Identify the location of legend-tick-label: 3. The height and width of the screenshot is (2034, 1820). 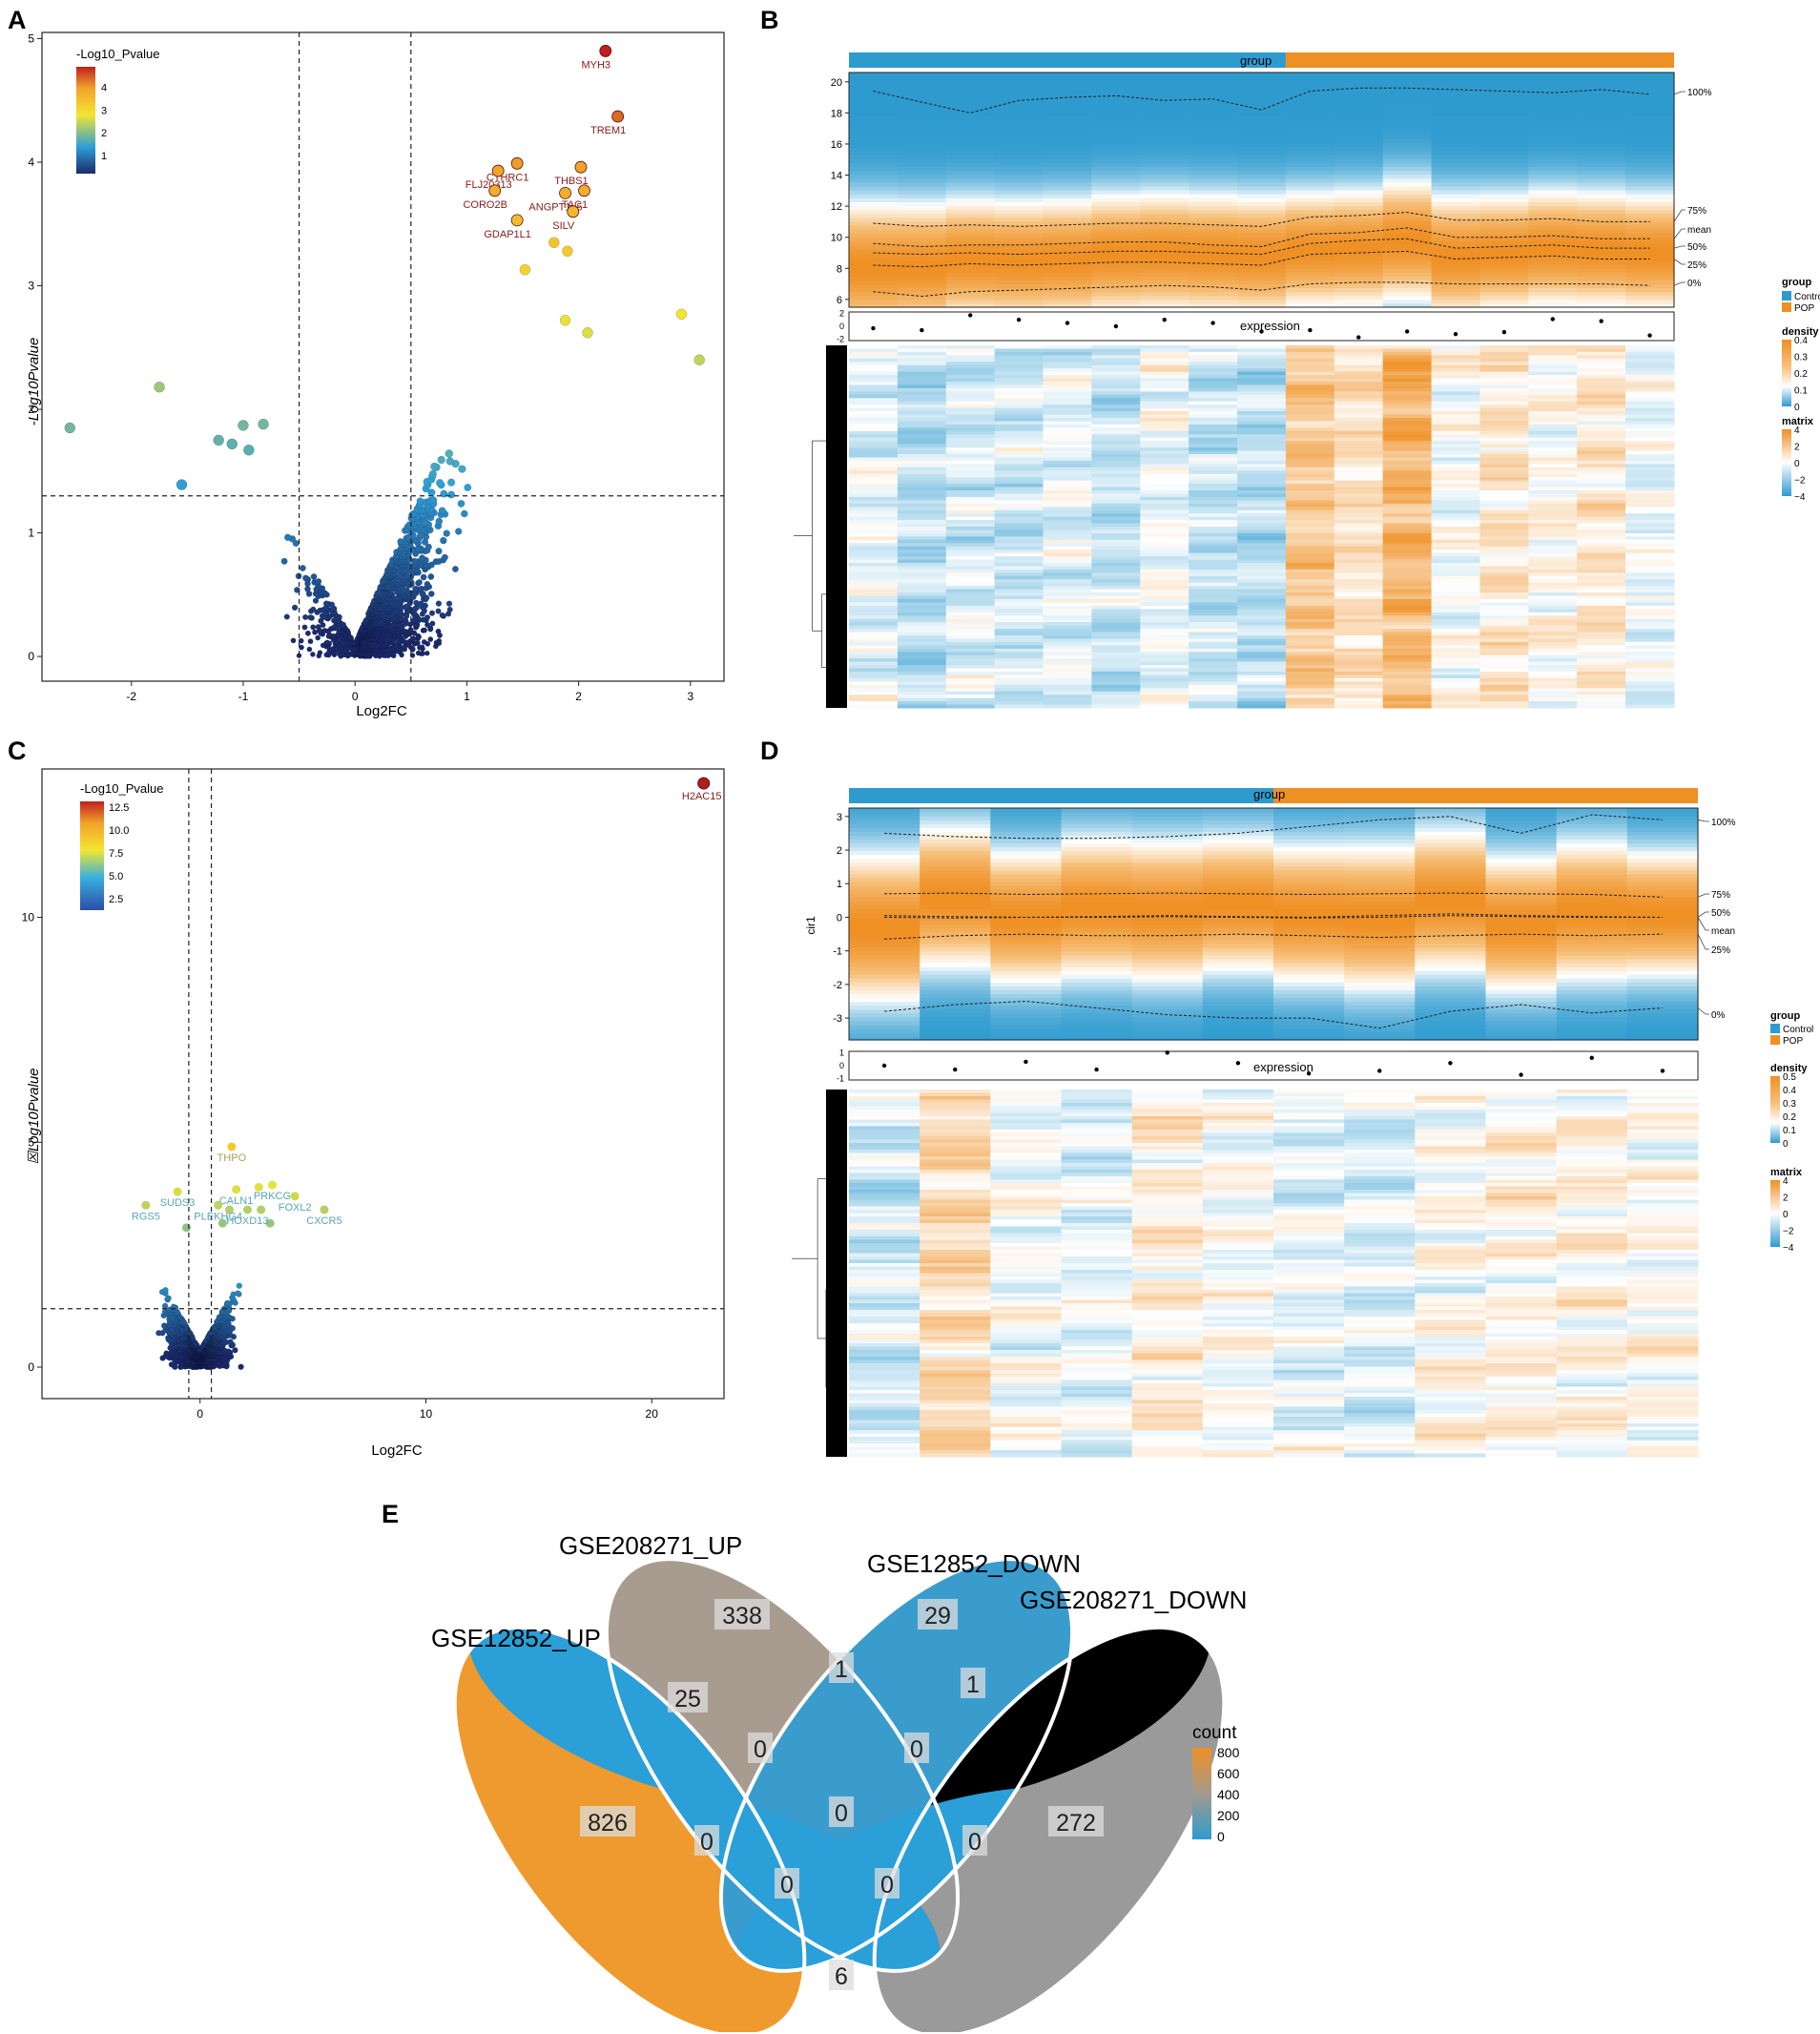
(104, 110).